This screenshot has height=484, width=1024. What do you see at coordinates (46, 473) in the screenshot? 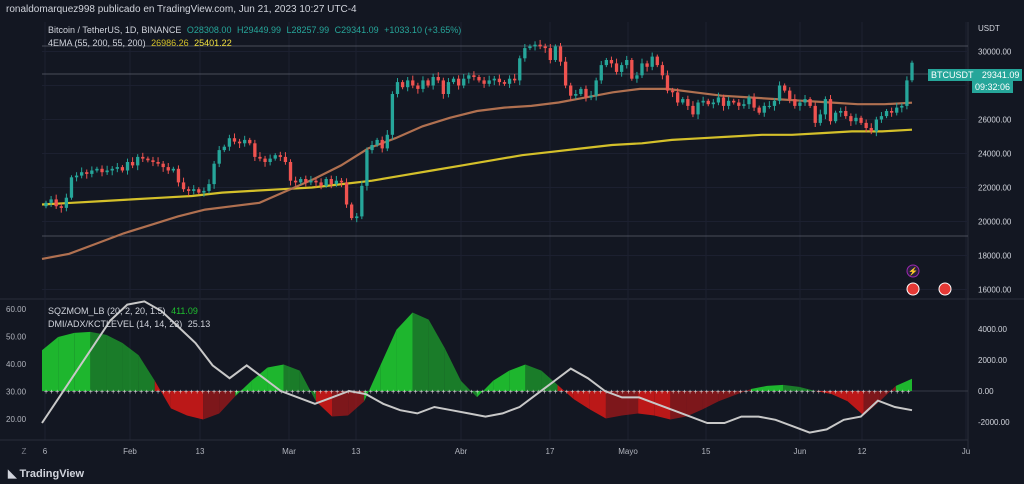
I see `tradingview-logo: ◣ TradingView` at bounding box center [46, 473].